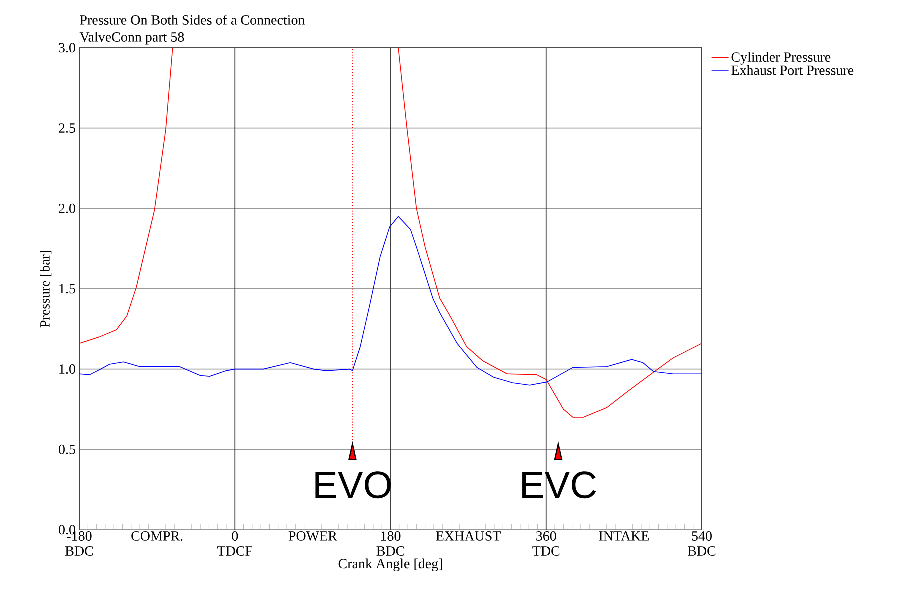  What do you see at coordinates (68, 369) in the screenshot?
I see `y-tick-label: 1.0` at bounding box center [68, 369].